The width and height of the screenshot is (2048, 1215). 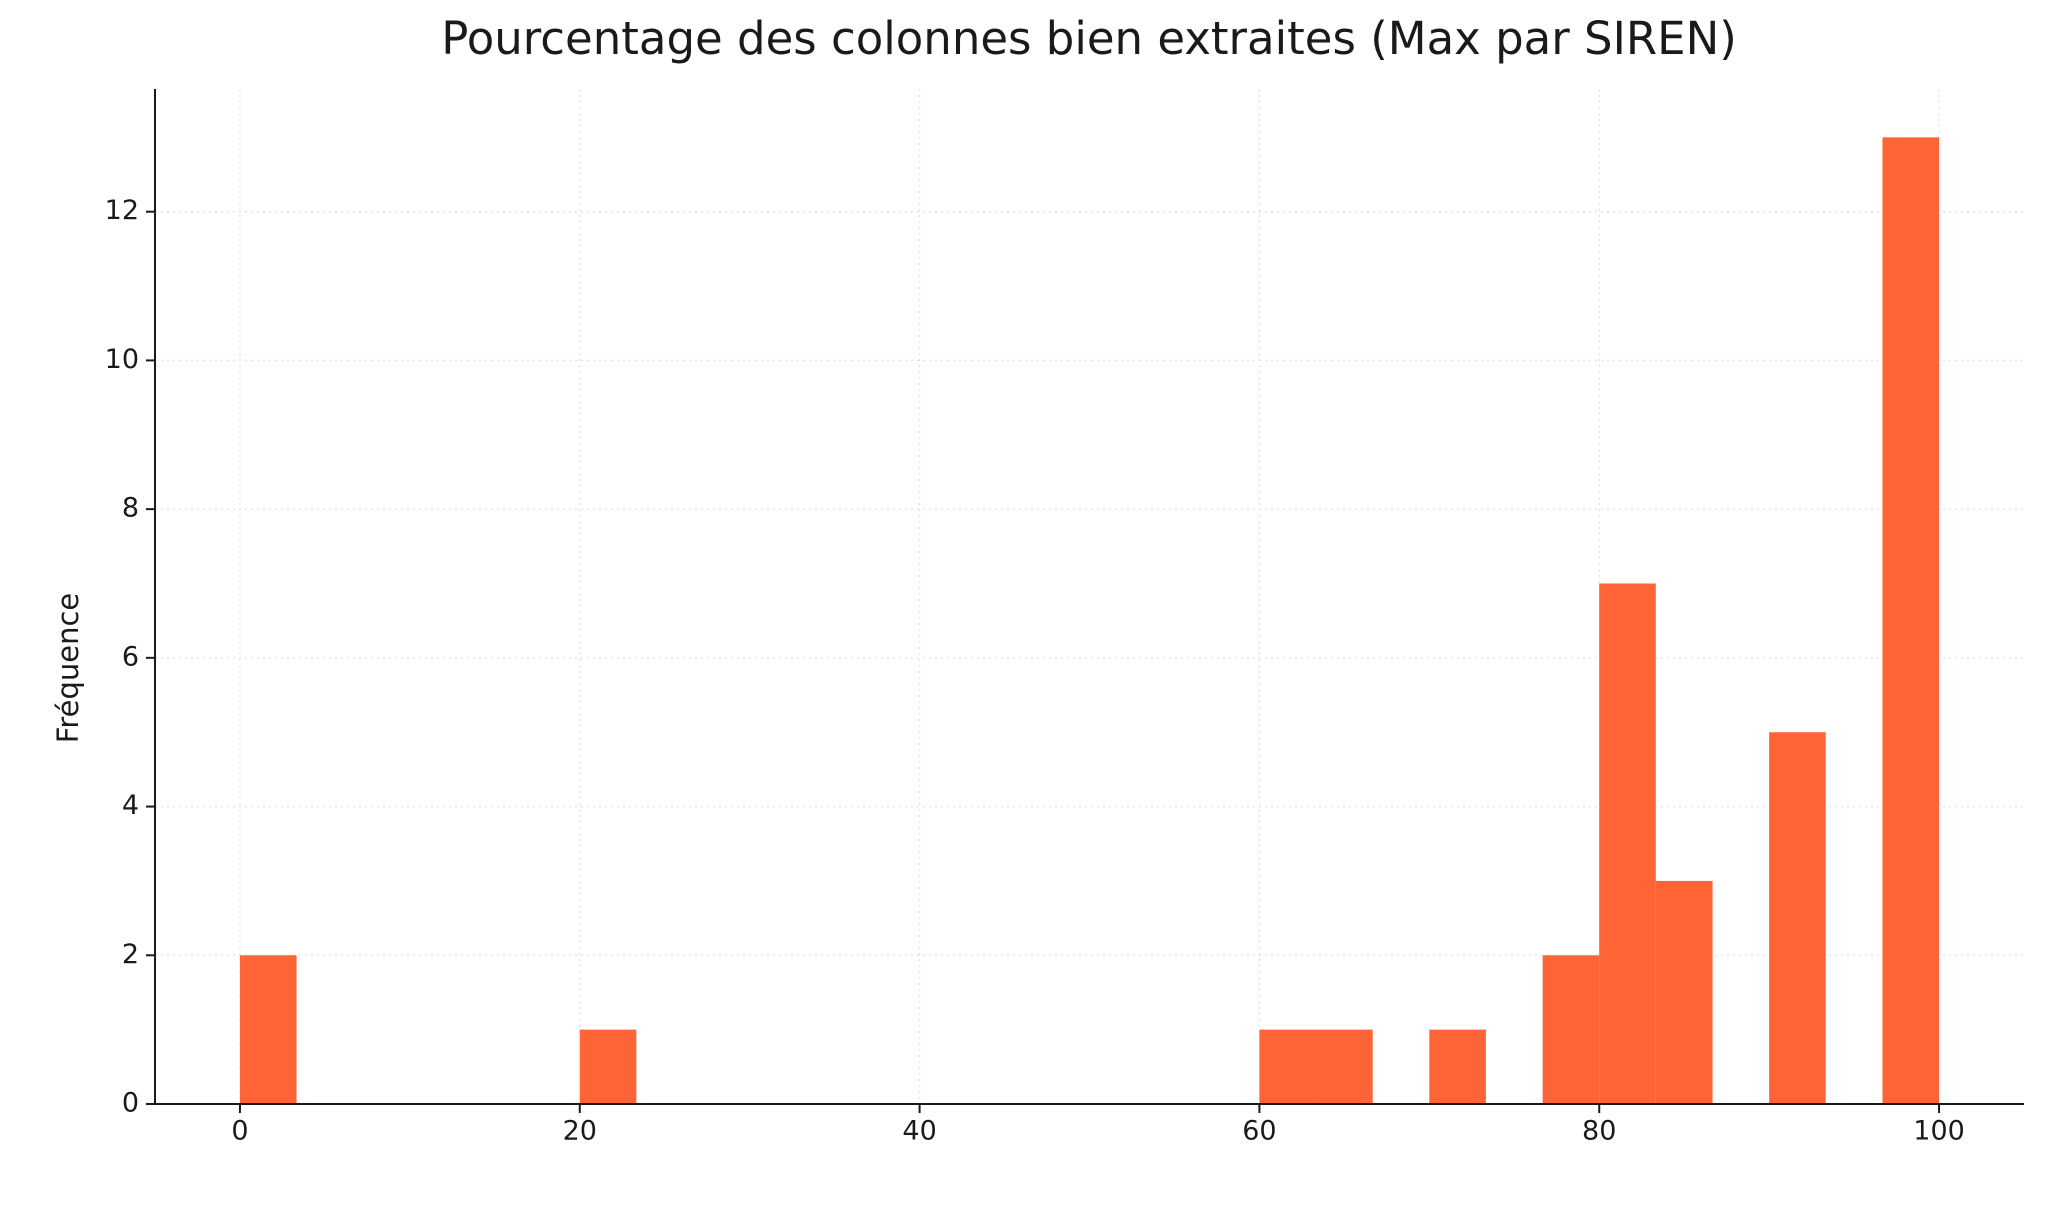 What do you see at coordinates (130, 656) in the screenshot?
I see `y-tick-label: 6` at bounding box center [130, 656].